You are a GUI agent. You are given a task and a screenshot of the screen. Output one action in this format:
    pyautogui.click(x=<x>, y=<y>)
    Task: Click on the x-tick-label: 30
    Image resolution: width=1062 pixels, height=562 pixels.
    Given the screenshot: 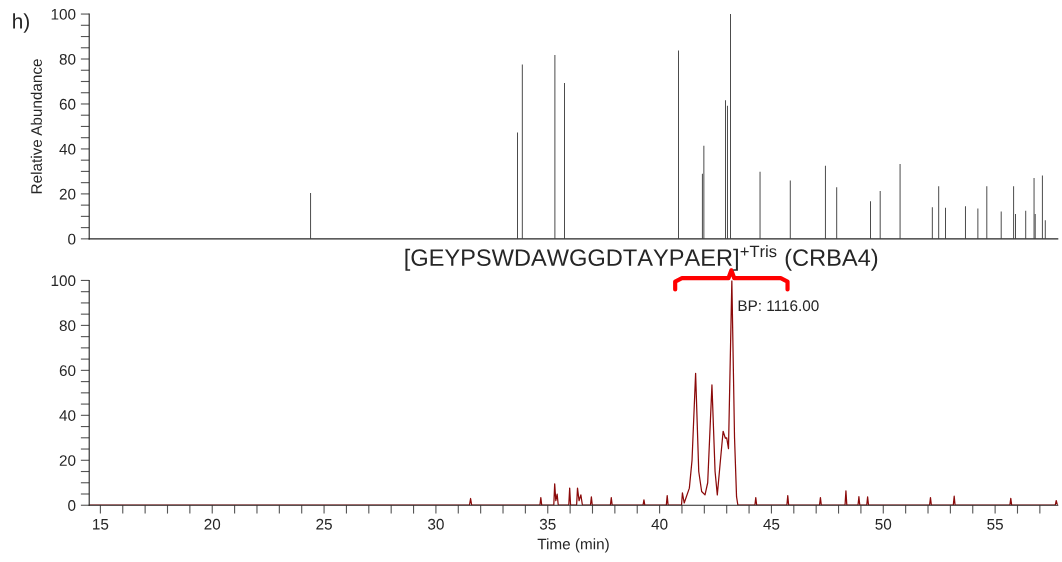 What is the action you would take?
    pyautogui.click(x=436, y=524)
    